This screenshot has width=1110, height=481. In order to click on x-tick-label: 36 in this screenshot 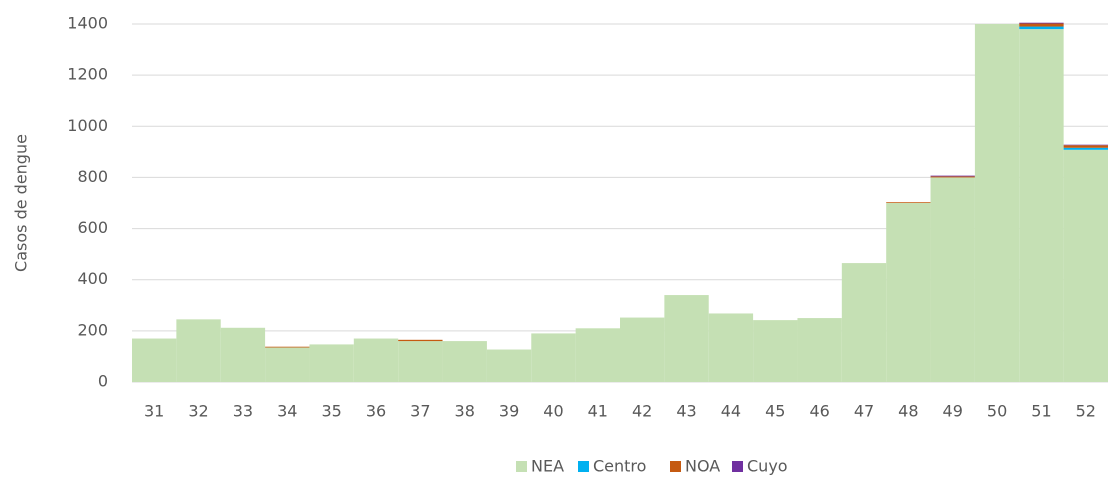, I will do `click(376, 411)`.